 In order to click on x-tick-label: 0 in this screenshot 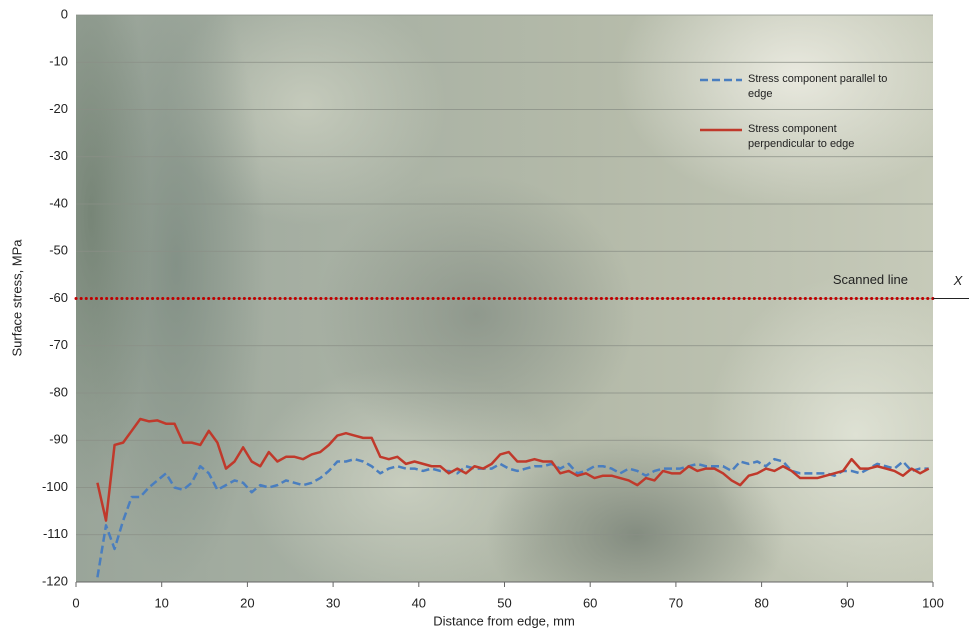, I will do `click(75, 602)`.